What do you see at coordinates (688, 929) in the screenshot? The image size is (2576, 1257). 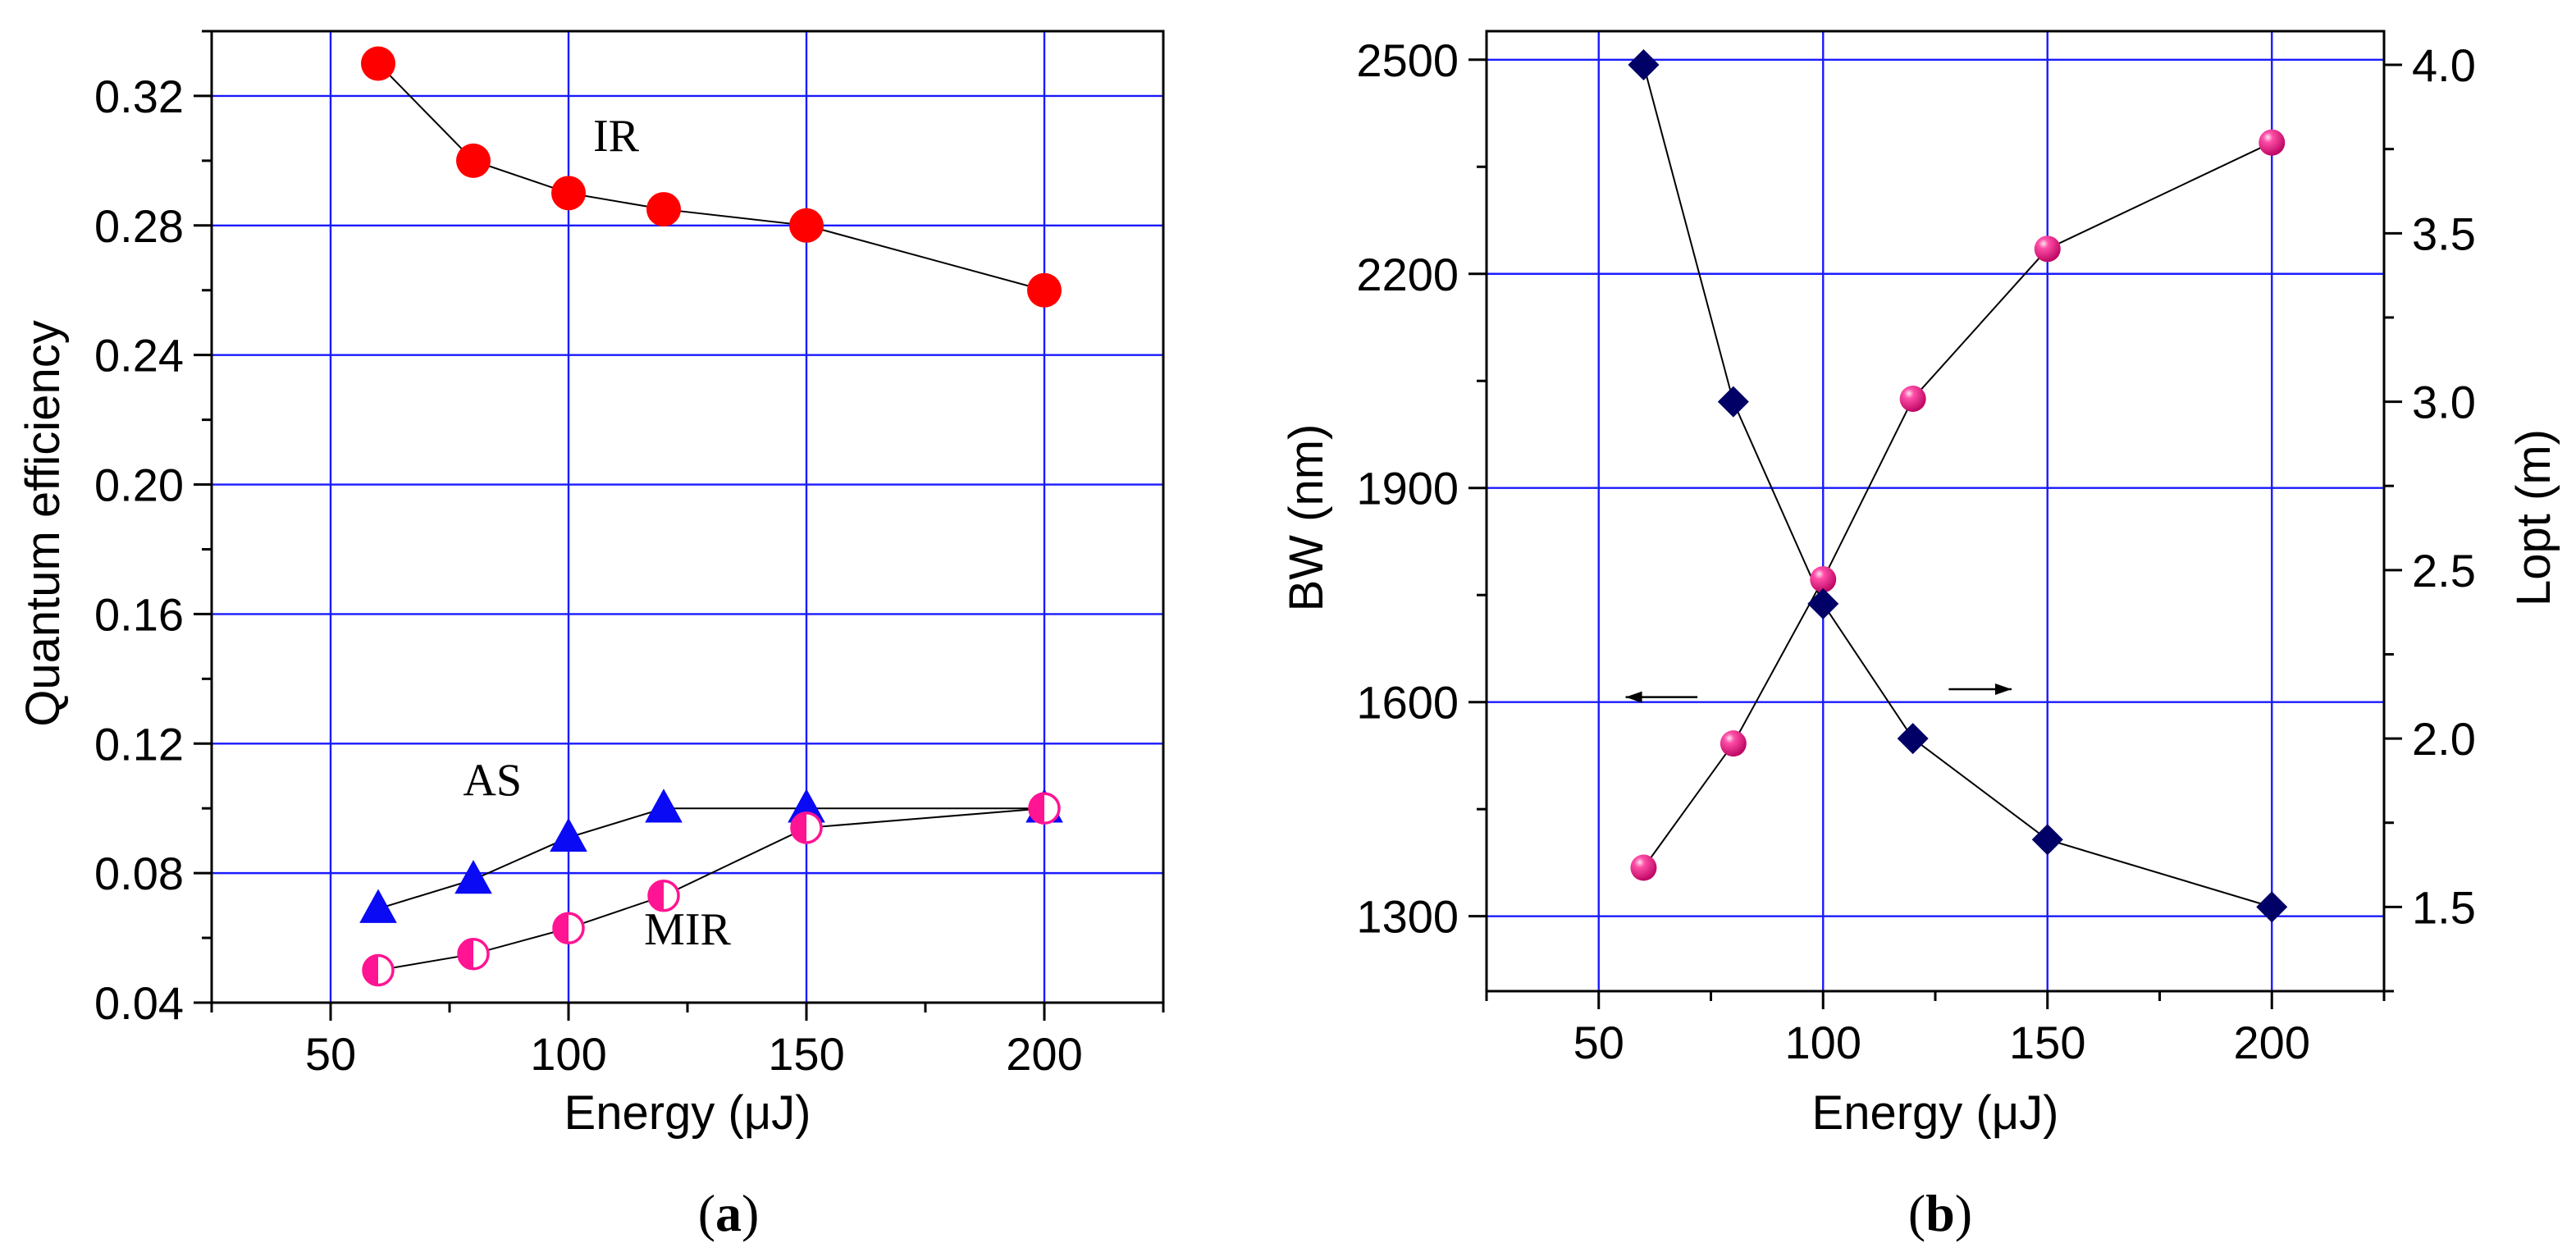 I see `series-label-mir: MIR` at bounding box center [688, 929].